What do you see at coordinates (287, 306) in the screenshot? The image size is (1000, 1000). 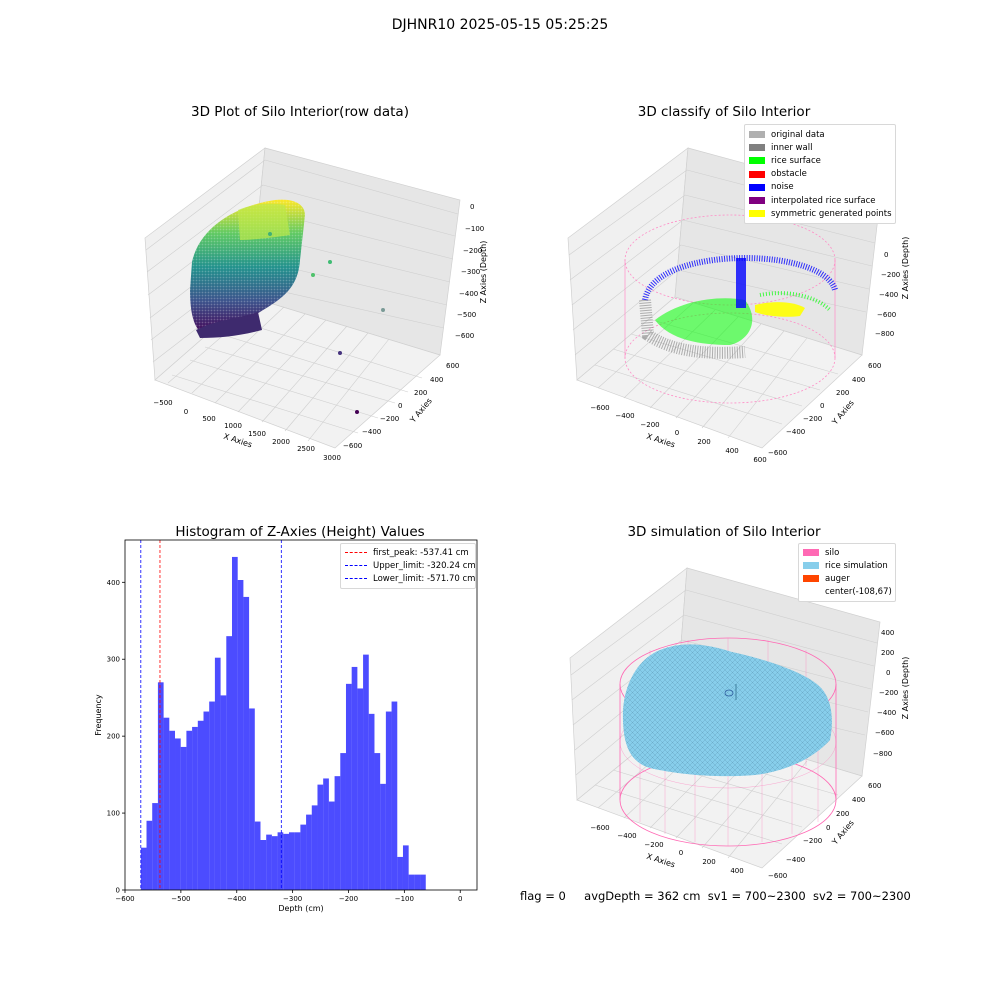 I see `raw-point-cloud` at bounding box center [287, 306].